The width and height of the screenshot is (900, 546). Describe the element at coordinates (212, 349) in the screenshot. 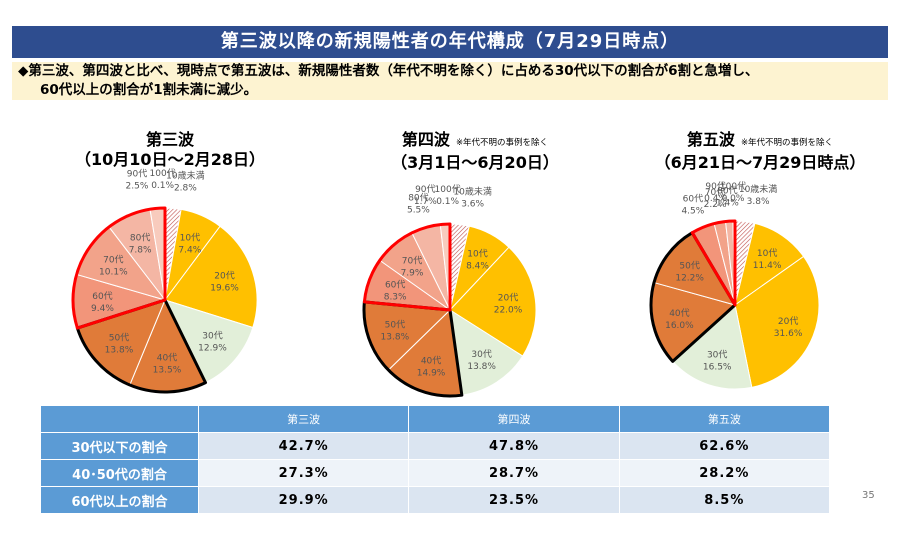

I see `slice-value-label: 12.9%` at that location.